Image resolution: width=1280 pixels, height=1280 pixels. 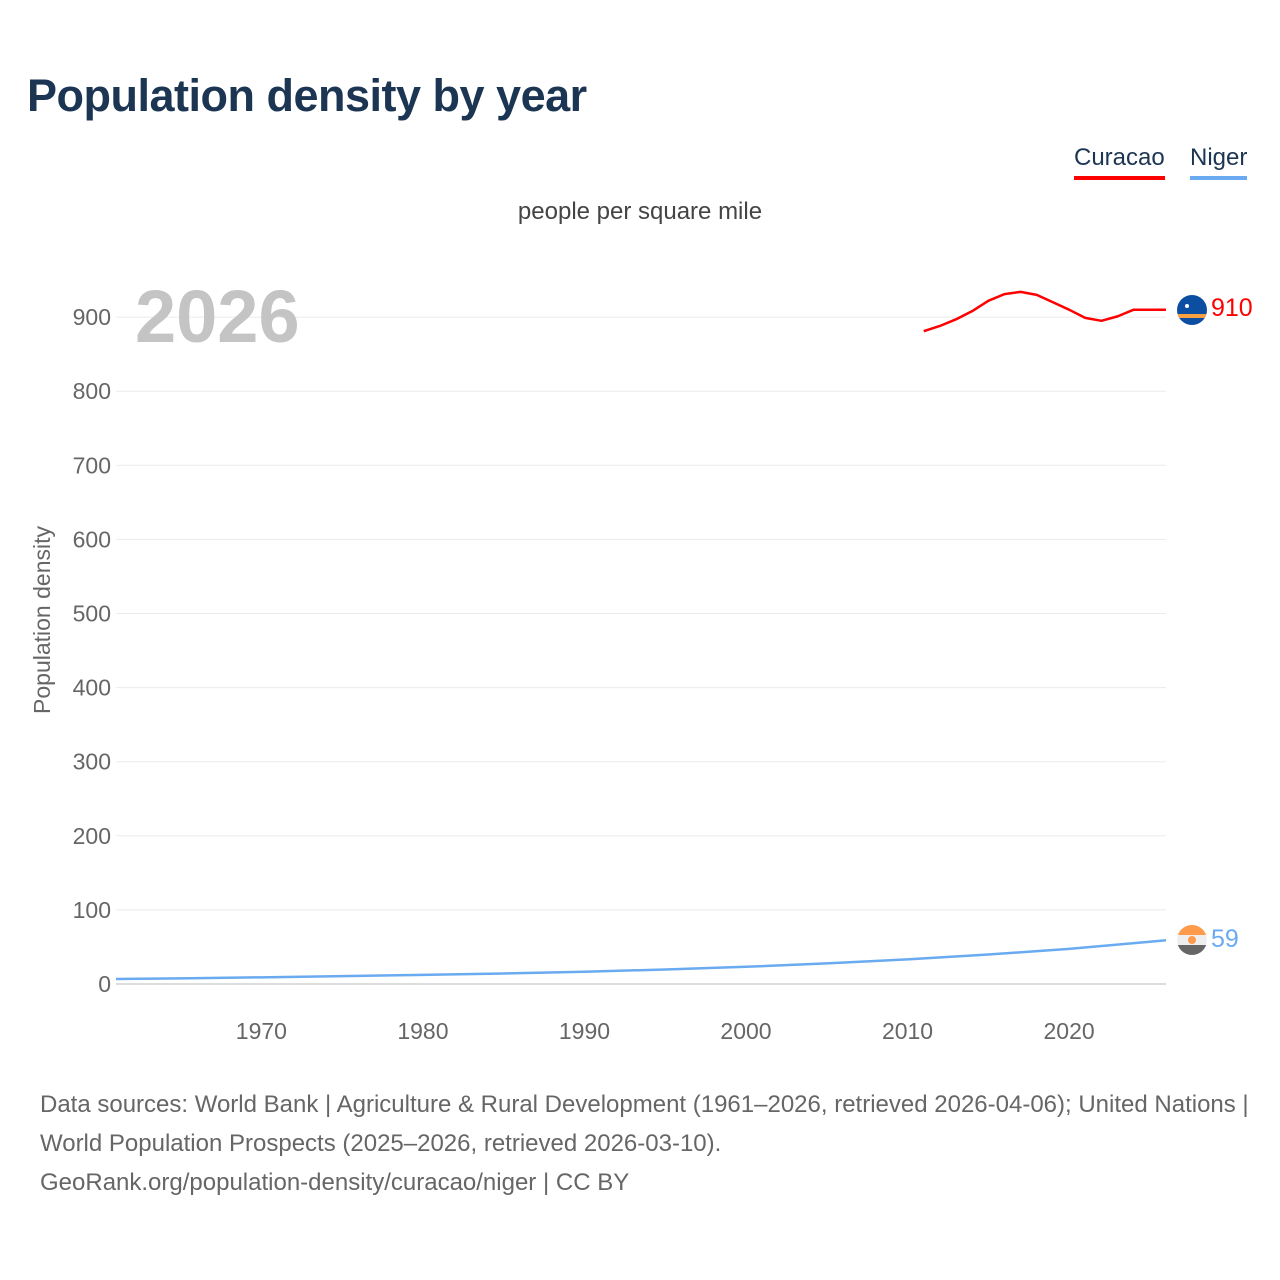 I want to click on chart-subtitle: people per square mile, so click(x=640, y=211).